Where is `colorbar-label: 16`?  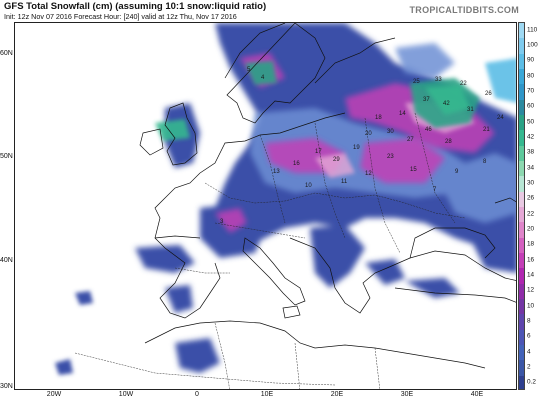 colorbar-label: 16 is located at coordinates (531, 260).